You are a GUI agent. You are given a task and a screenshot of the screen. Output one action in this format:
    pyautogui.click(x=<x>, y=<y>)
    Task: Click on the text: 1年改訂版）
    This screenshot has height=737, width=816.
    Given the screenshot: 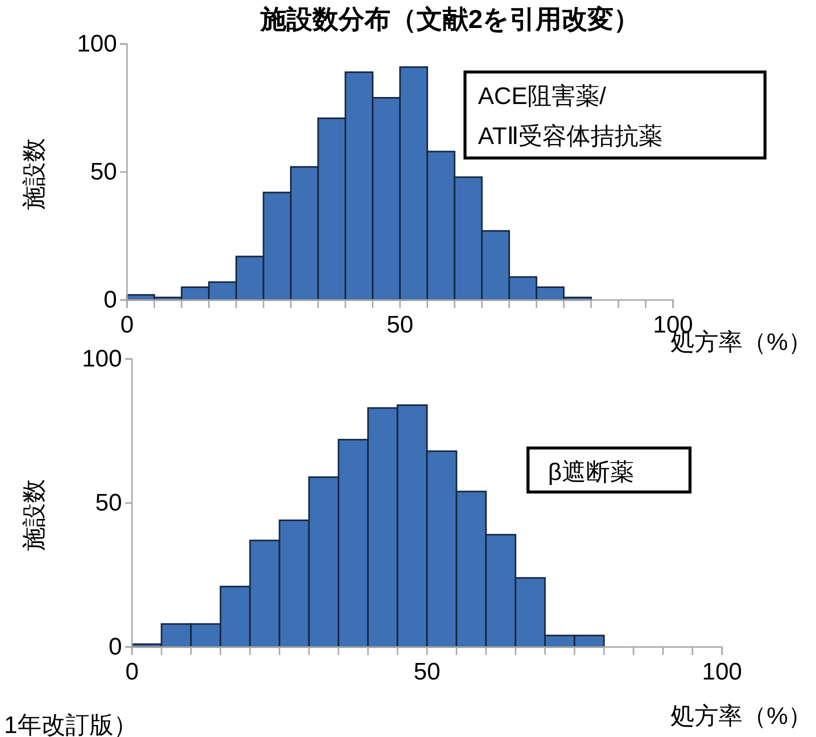 What is the action you would take?
    pyautogui.click(x=71, y=724)
    